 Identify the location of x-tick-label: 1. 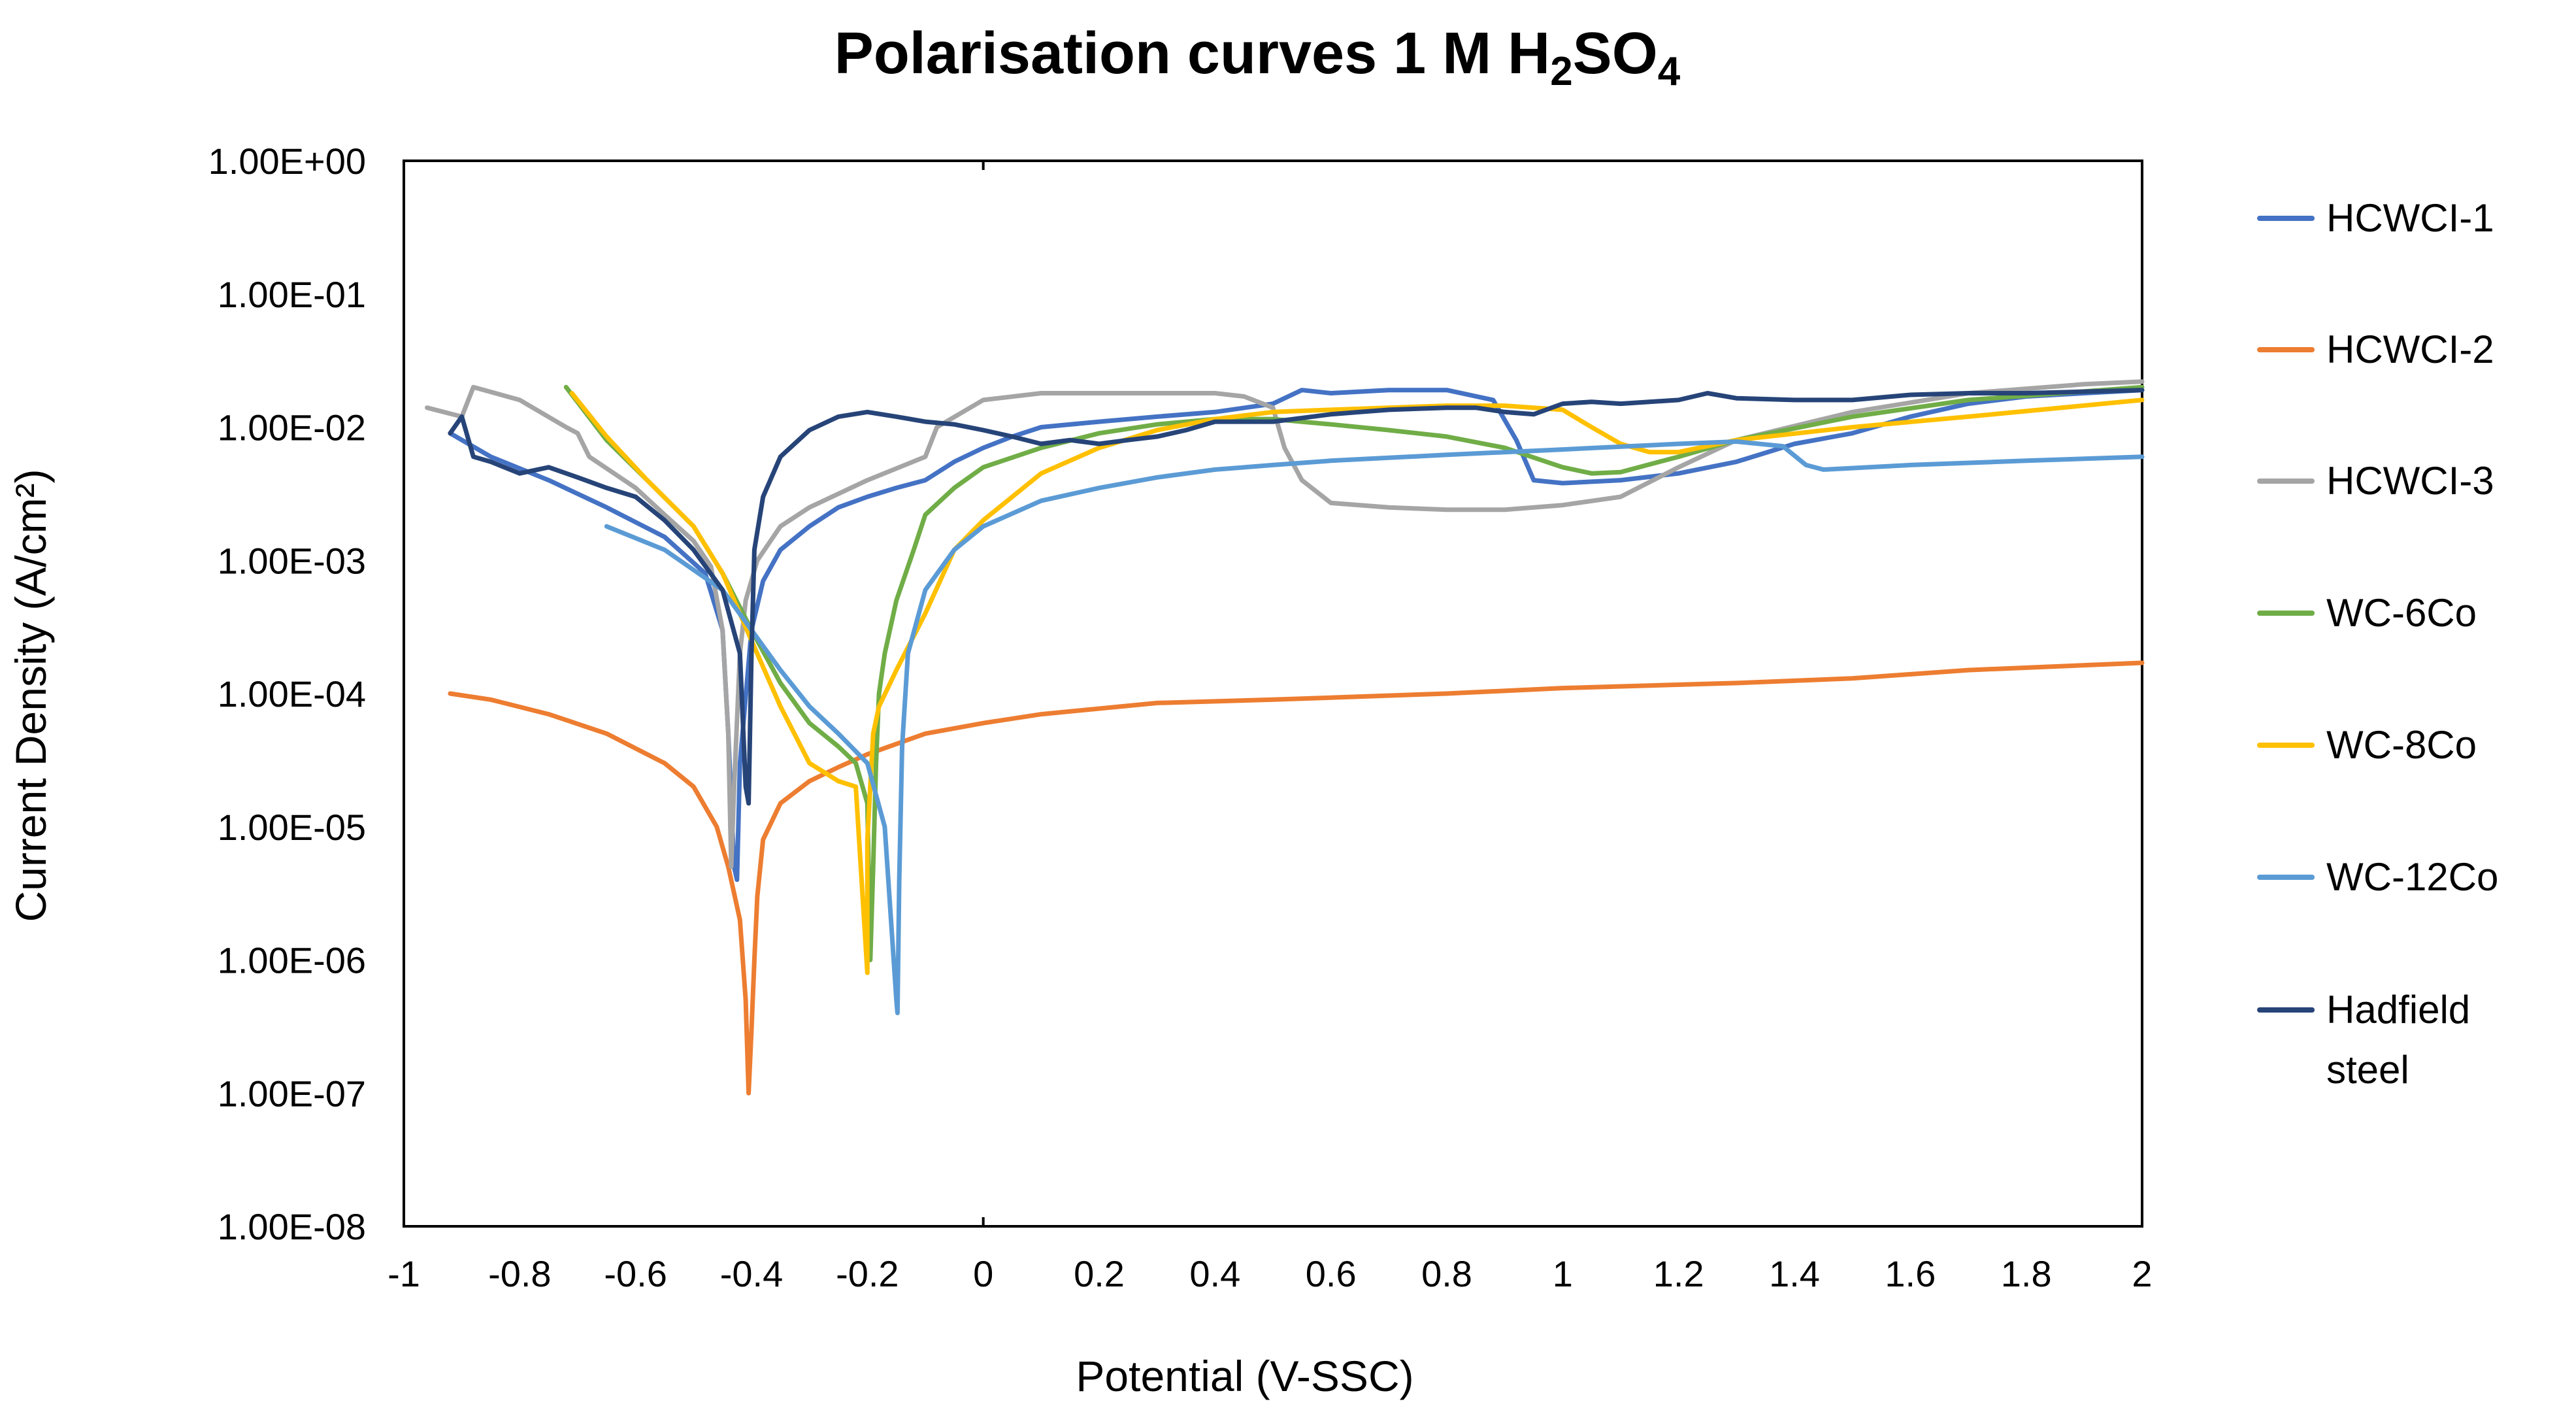
(1563, 1273).